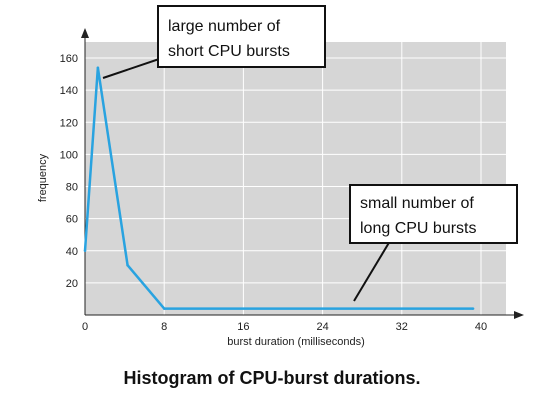  What do you see at coordinates (372, 271) in the screenshot?
I see `callout-long-pointer` at bounding box center [372, 271].